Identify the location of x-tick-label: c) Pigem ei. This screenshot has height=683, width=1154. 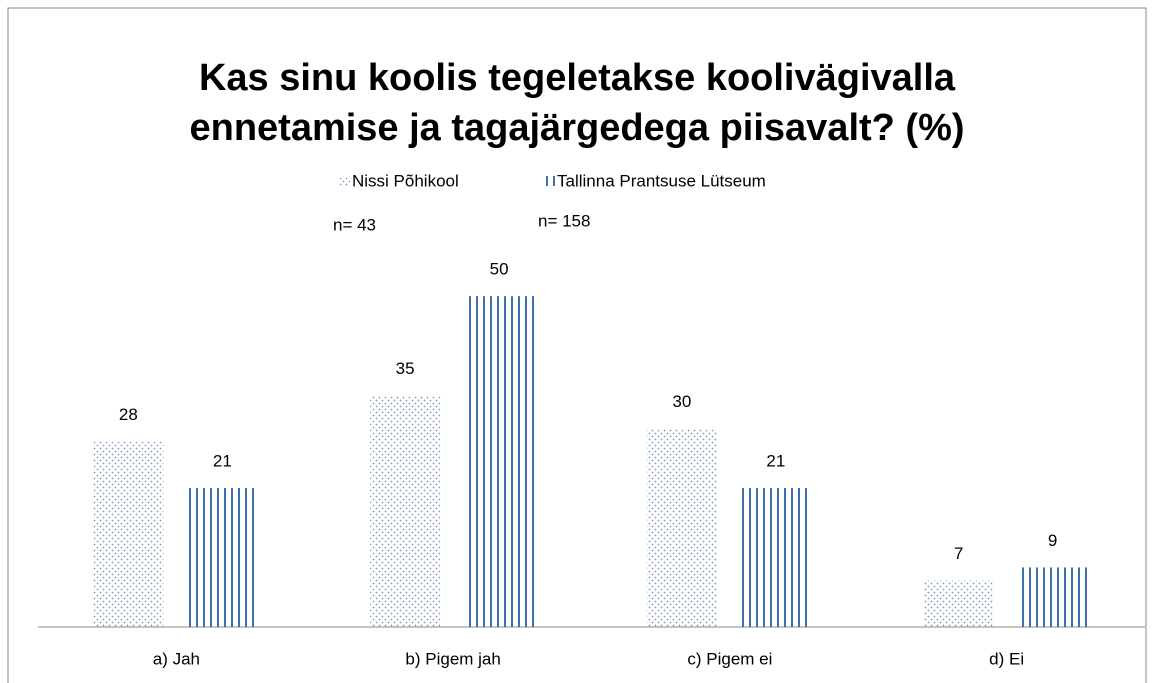
(729, 658).